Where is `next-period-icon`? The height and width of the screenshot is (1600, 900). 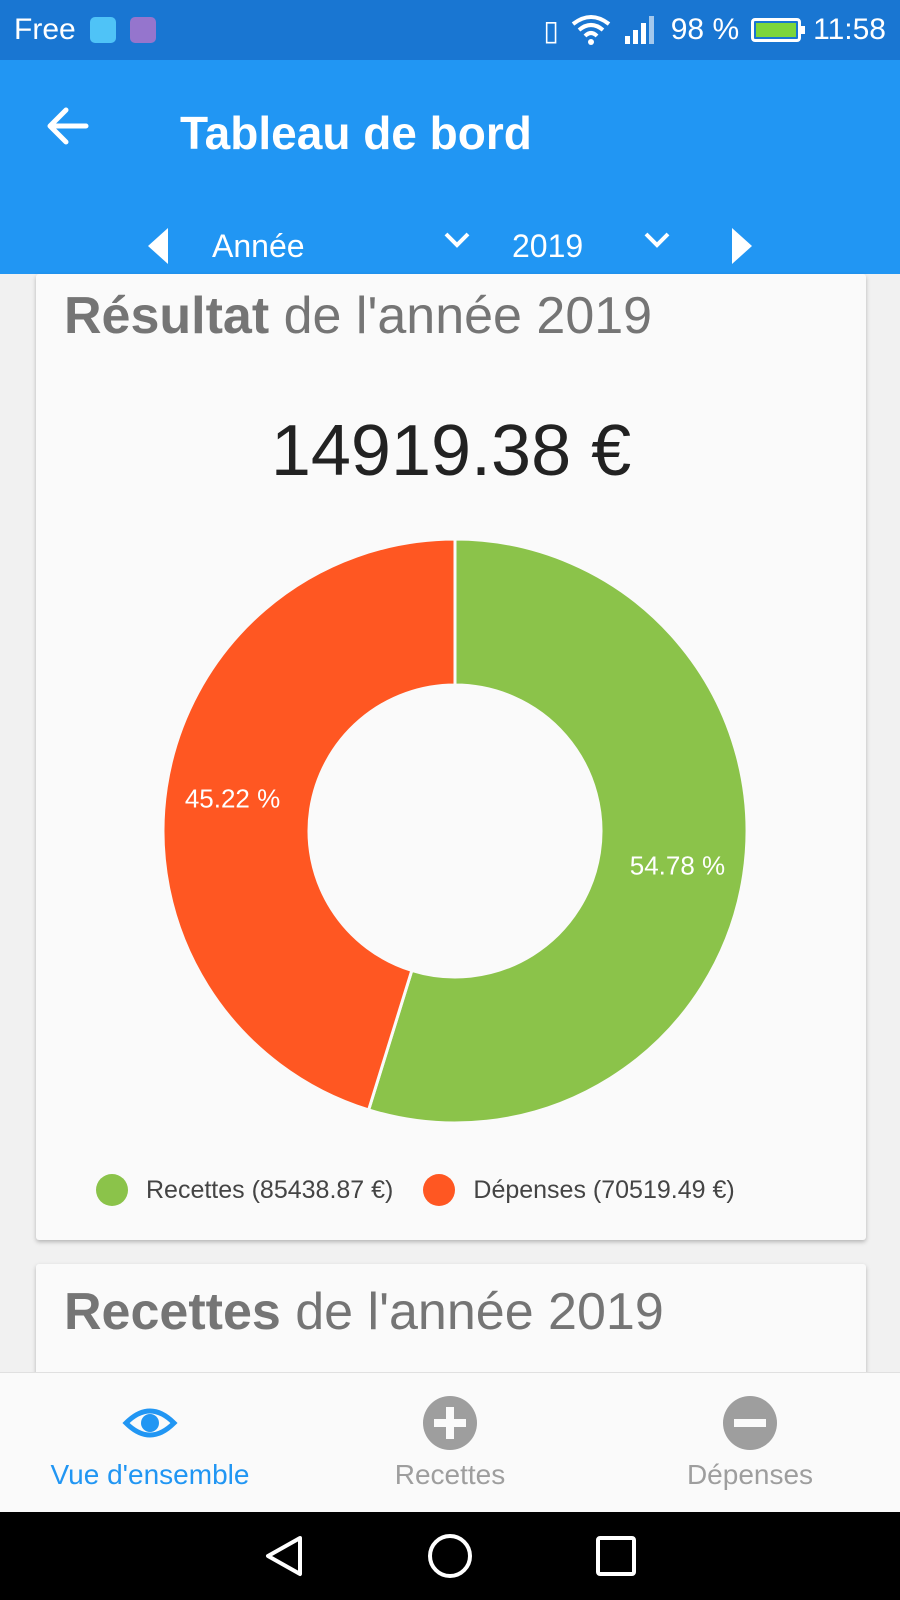
next-period-icon is located at coordinates (742, 246).